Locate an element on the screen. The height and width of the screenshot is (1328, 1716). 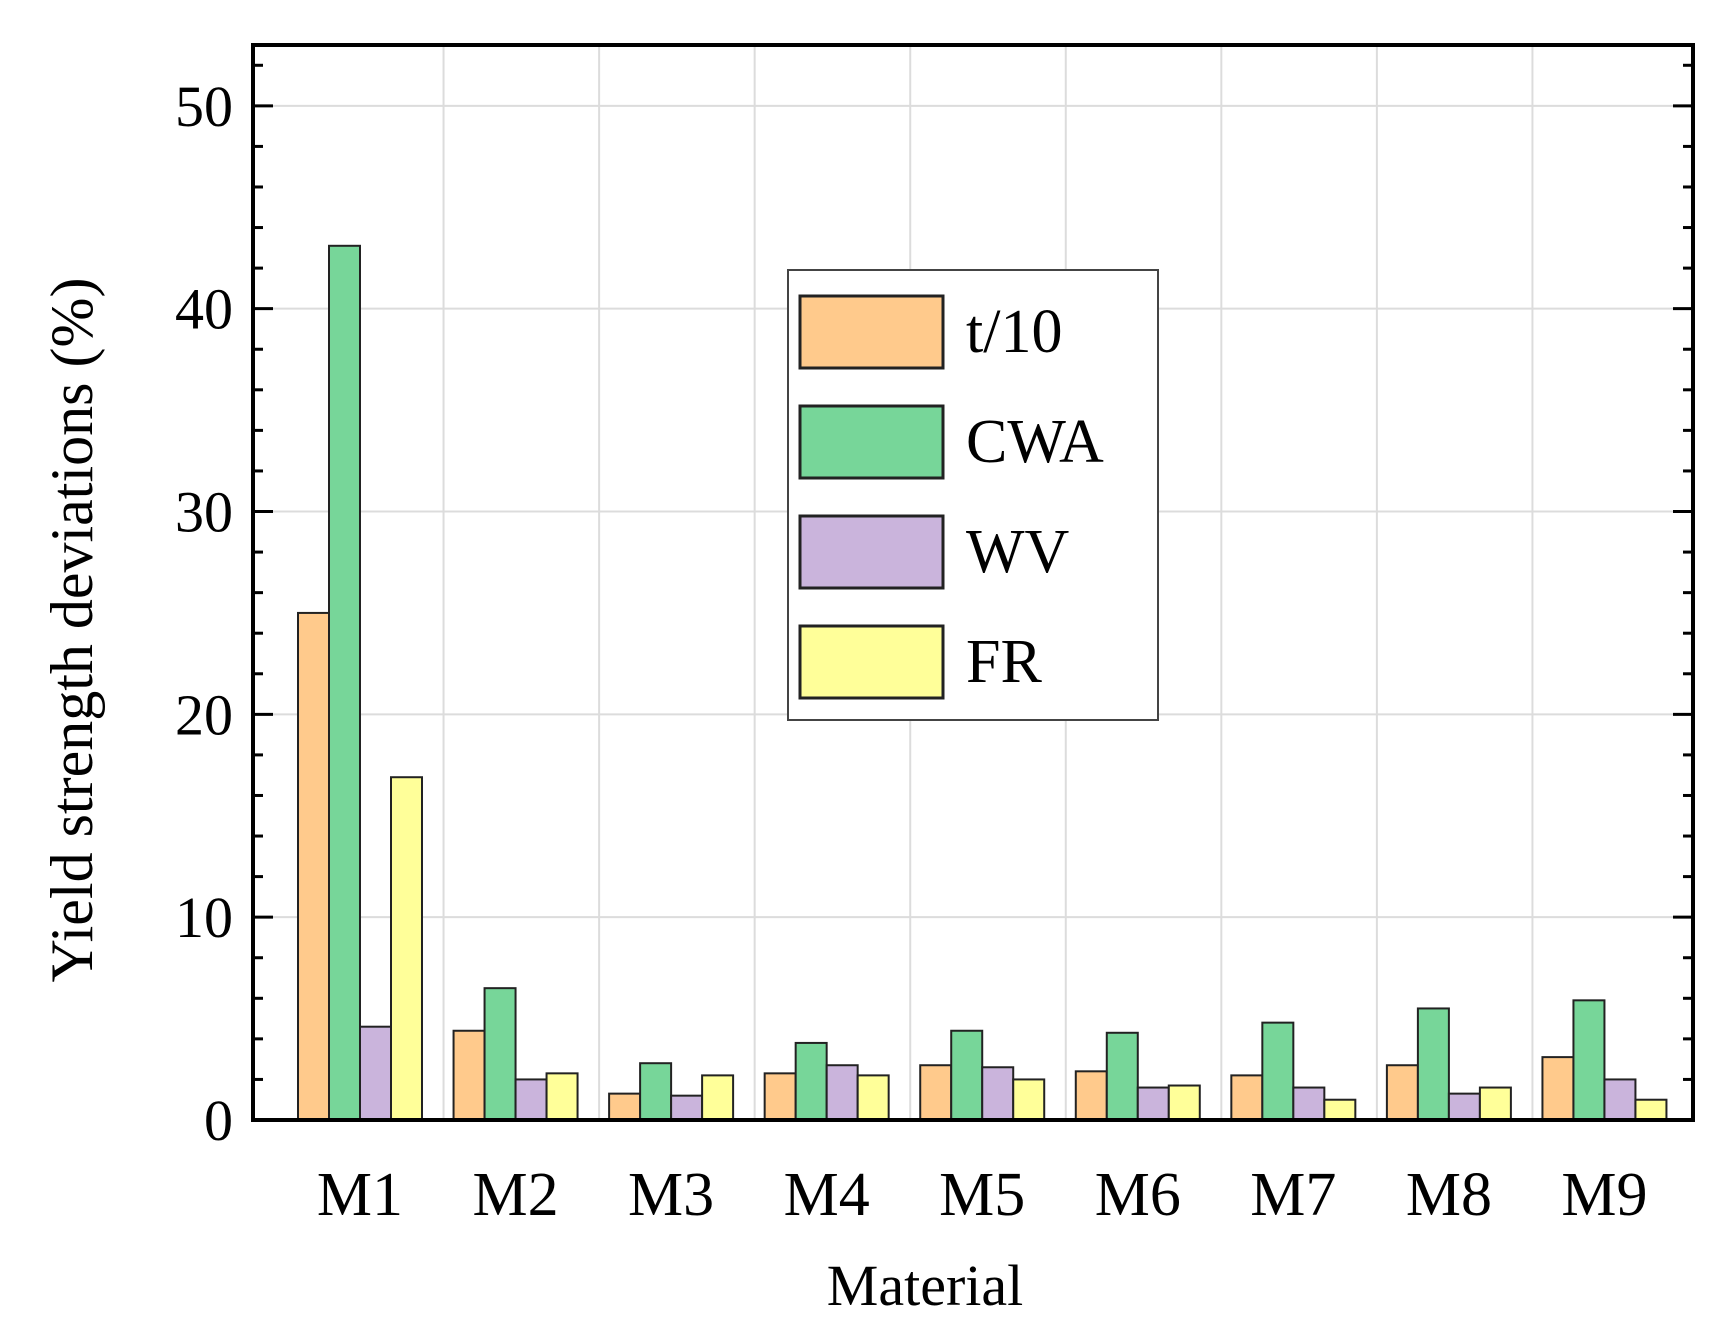
x-tick-label: M7 is located at coordinates (1293, 1195).